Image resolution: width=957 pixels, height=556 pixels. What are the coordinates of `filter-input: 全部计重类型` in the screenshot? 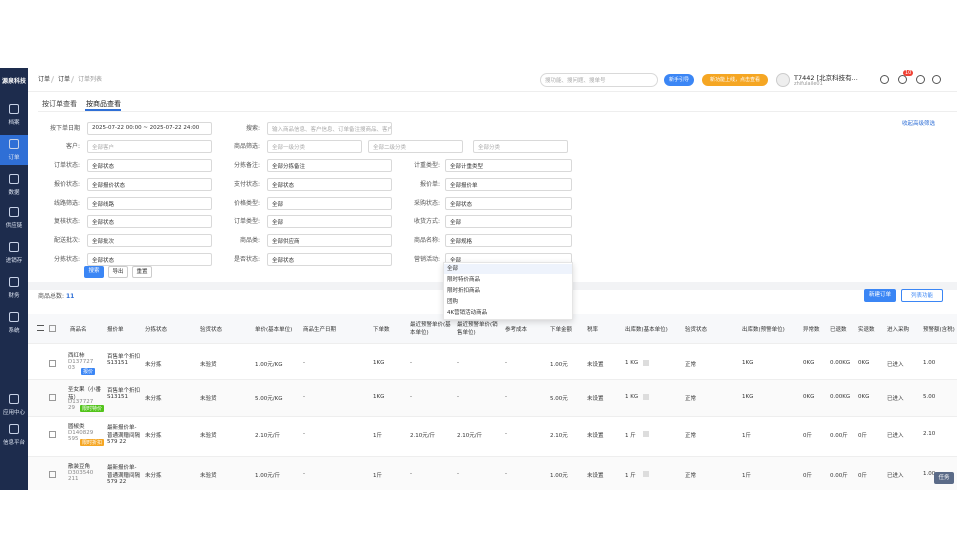 It's located at (508, 165).